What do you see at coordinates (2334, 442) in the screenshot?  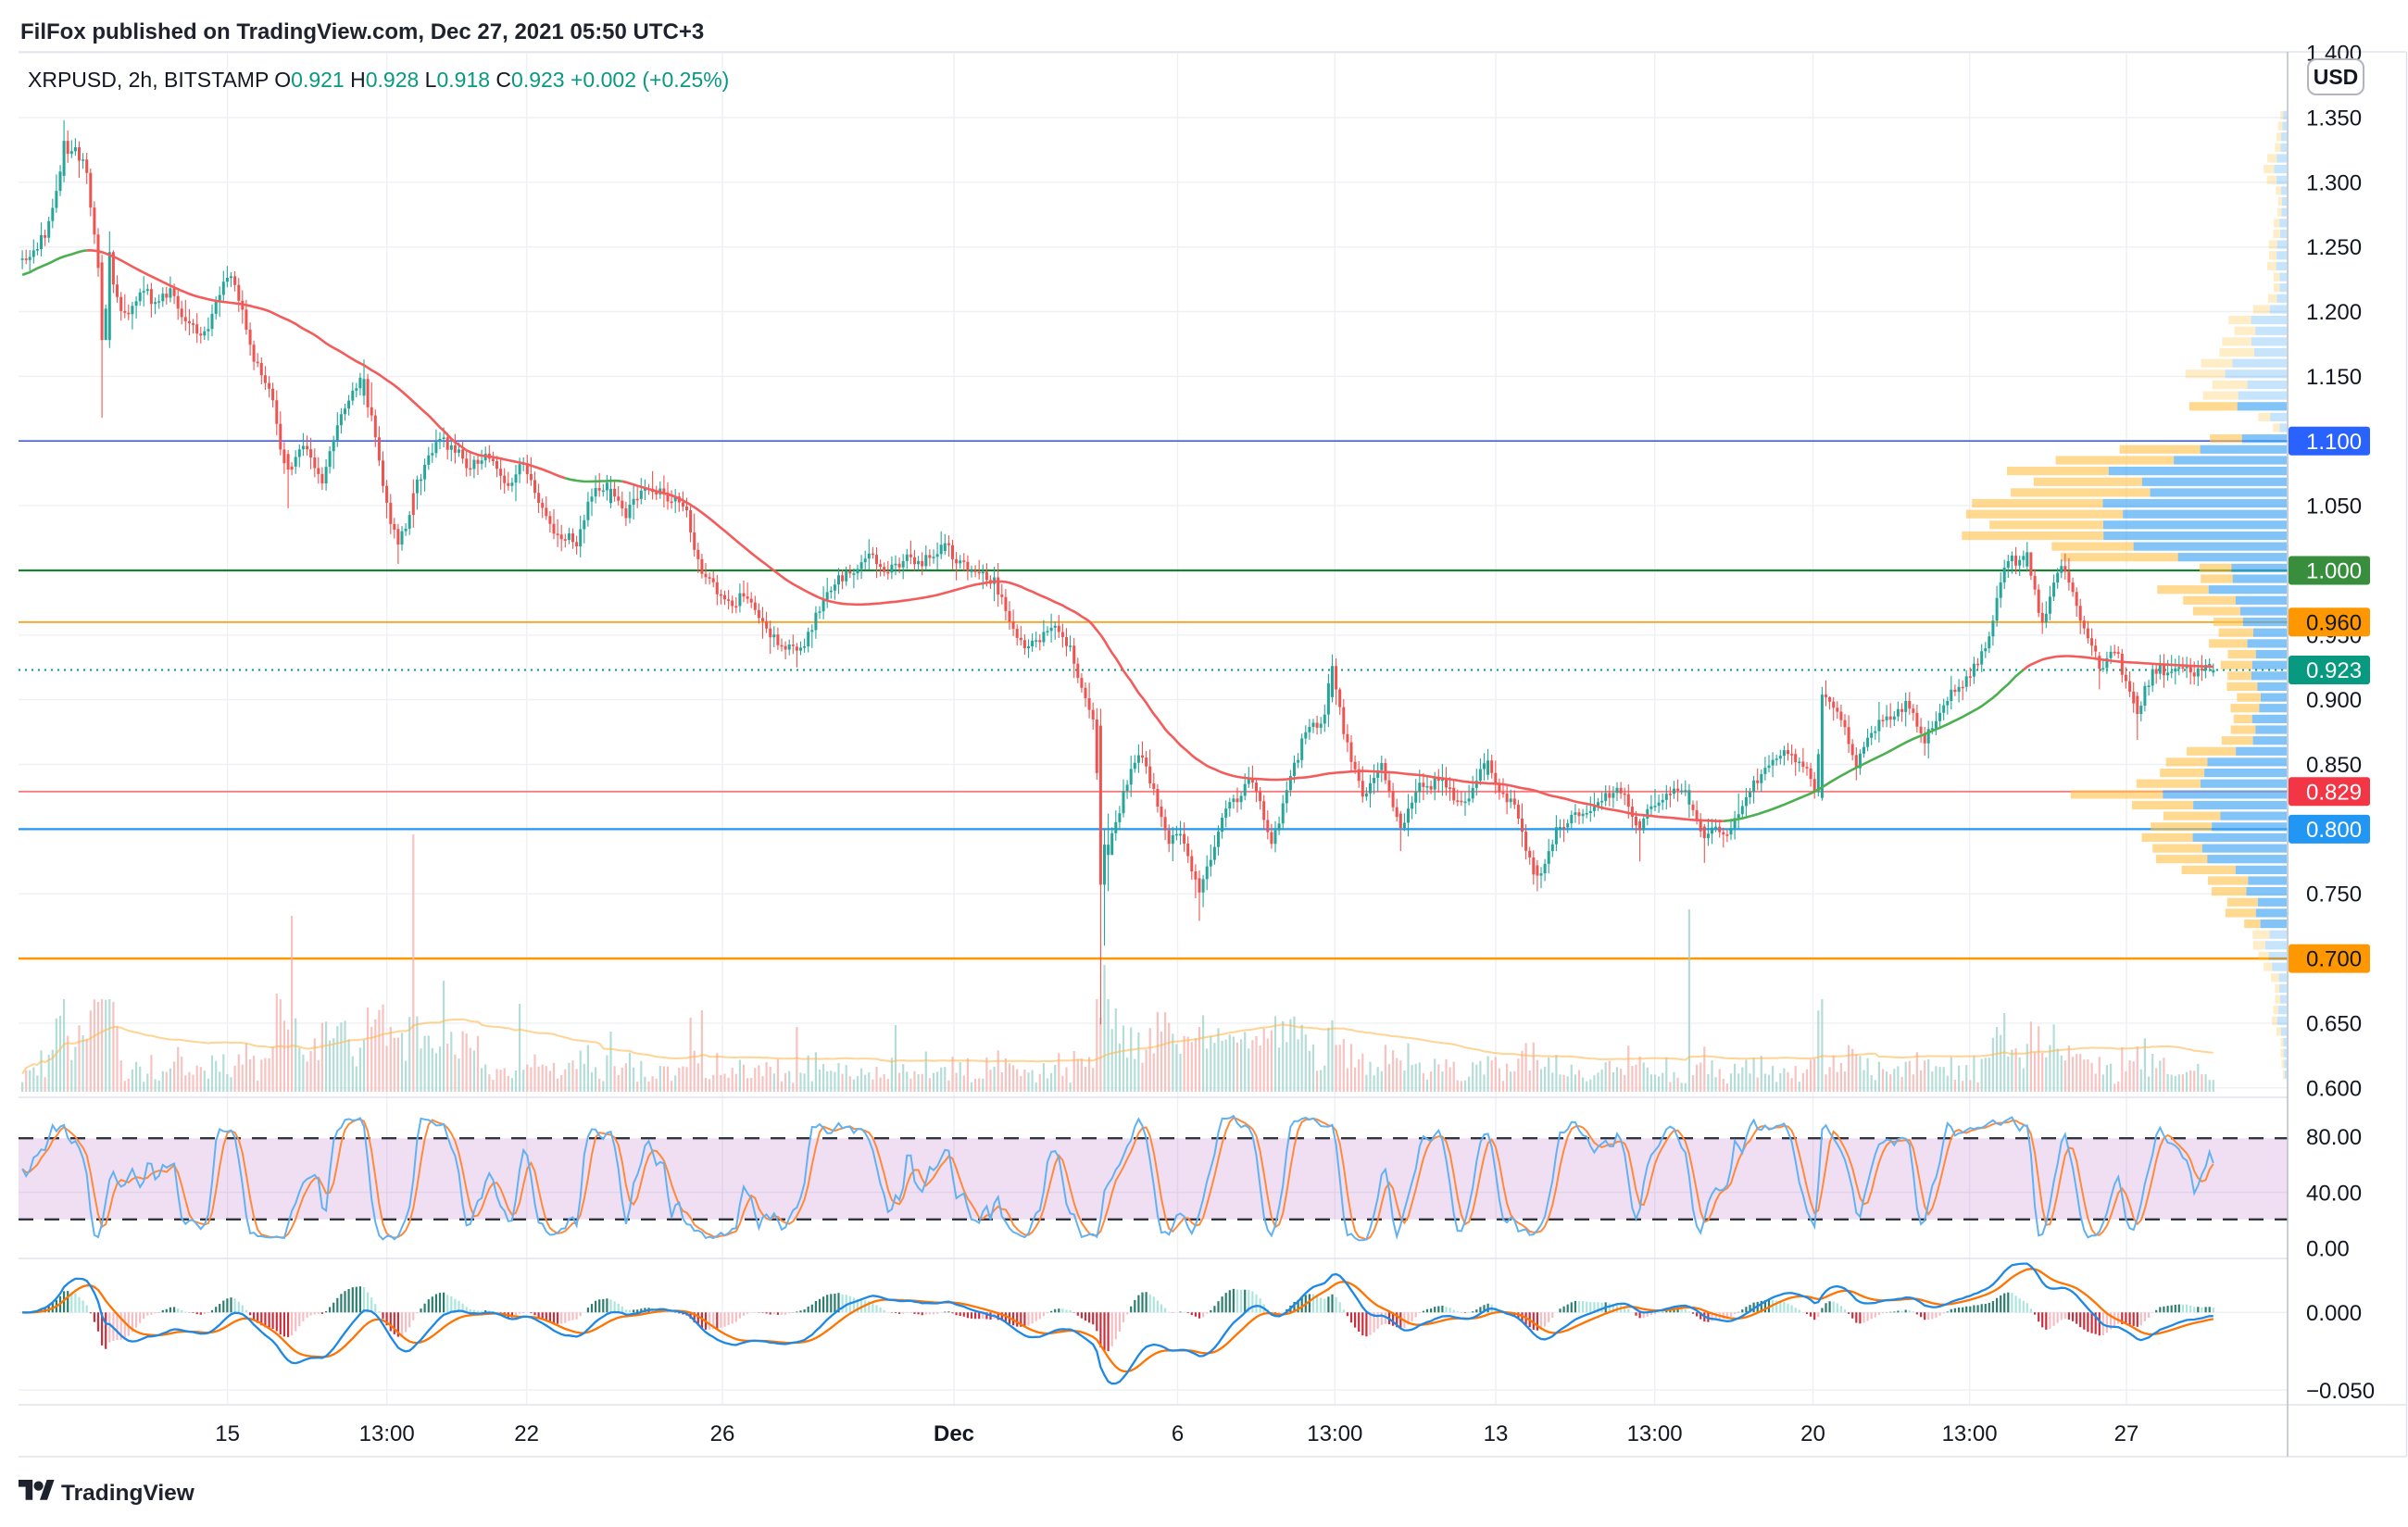 I see `svg-text: 1.100` at bounding box center [2334, 442].